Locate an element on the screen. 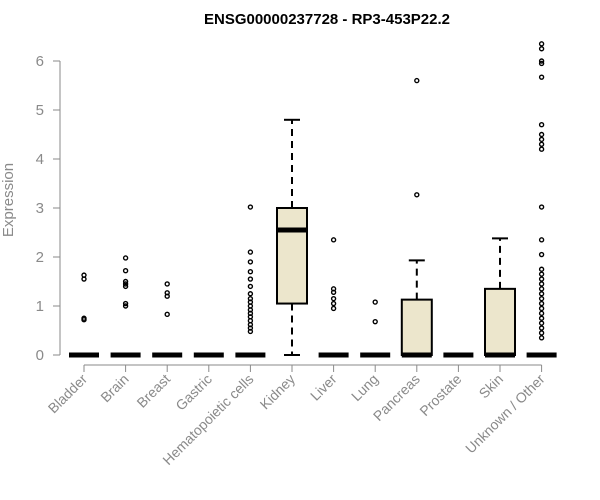 The height and width of the screenshot is (500, 600). y-tick-label: 5 is located at coordinates (40, 110).